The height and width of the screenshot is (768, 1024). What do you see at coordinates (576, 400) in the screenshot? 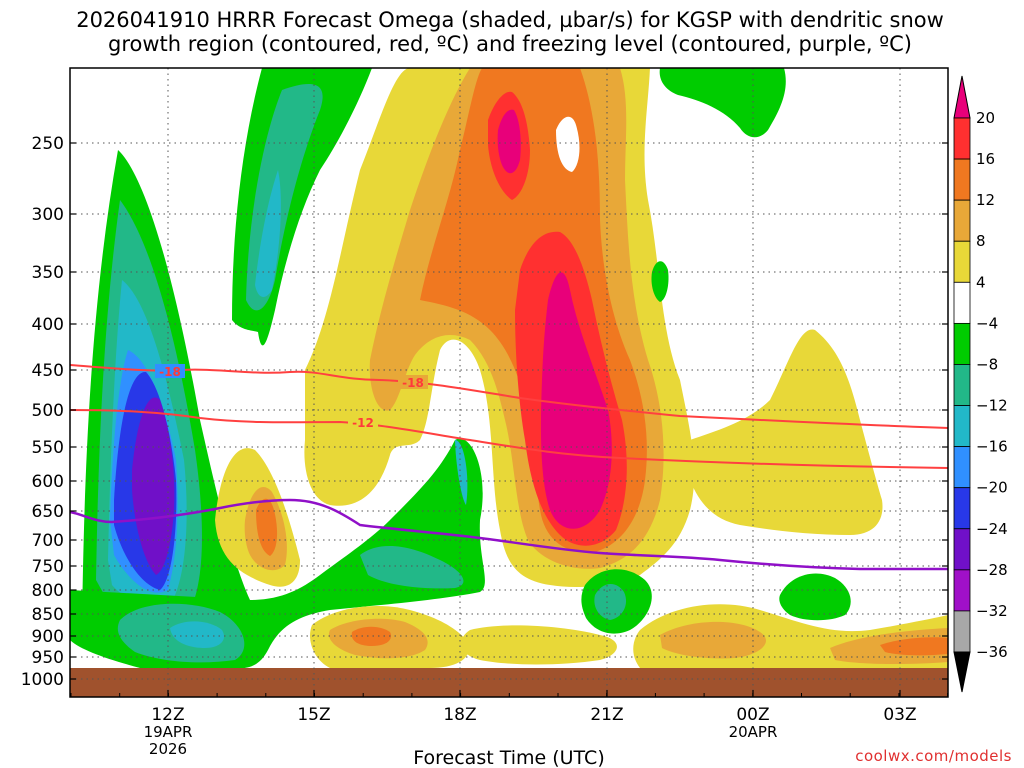
I see `shade-central-magenta` at bounding box center [576, 400].